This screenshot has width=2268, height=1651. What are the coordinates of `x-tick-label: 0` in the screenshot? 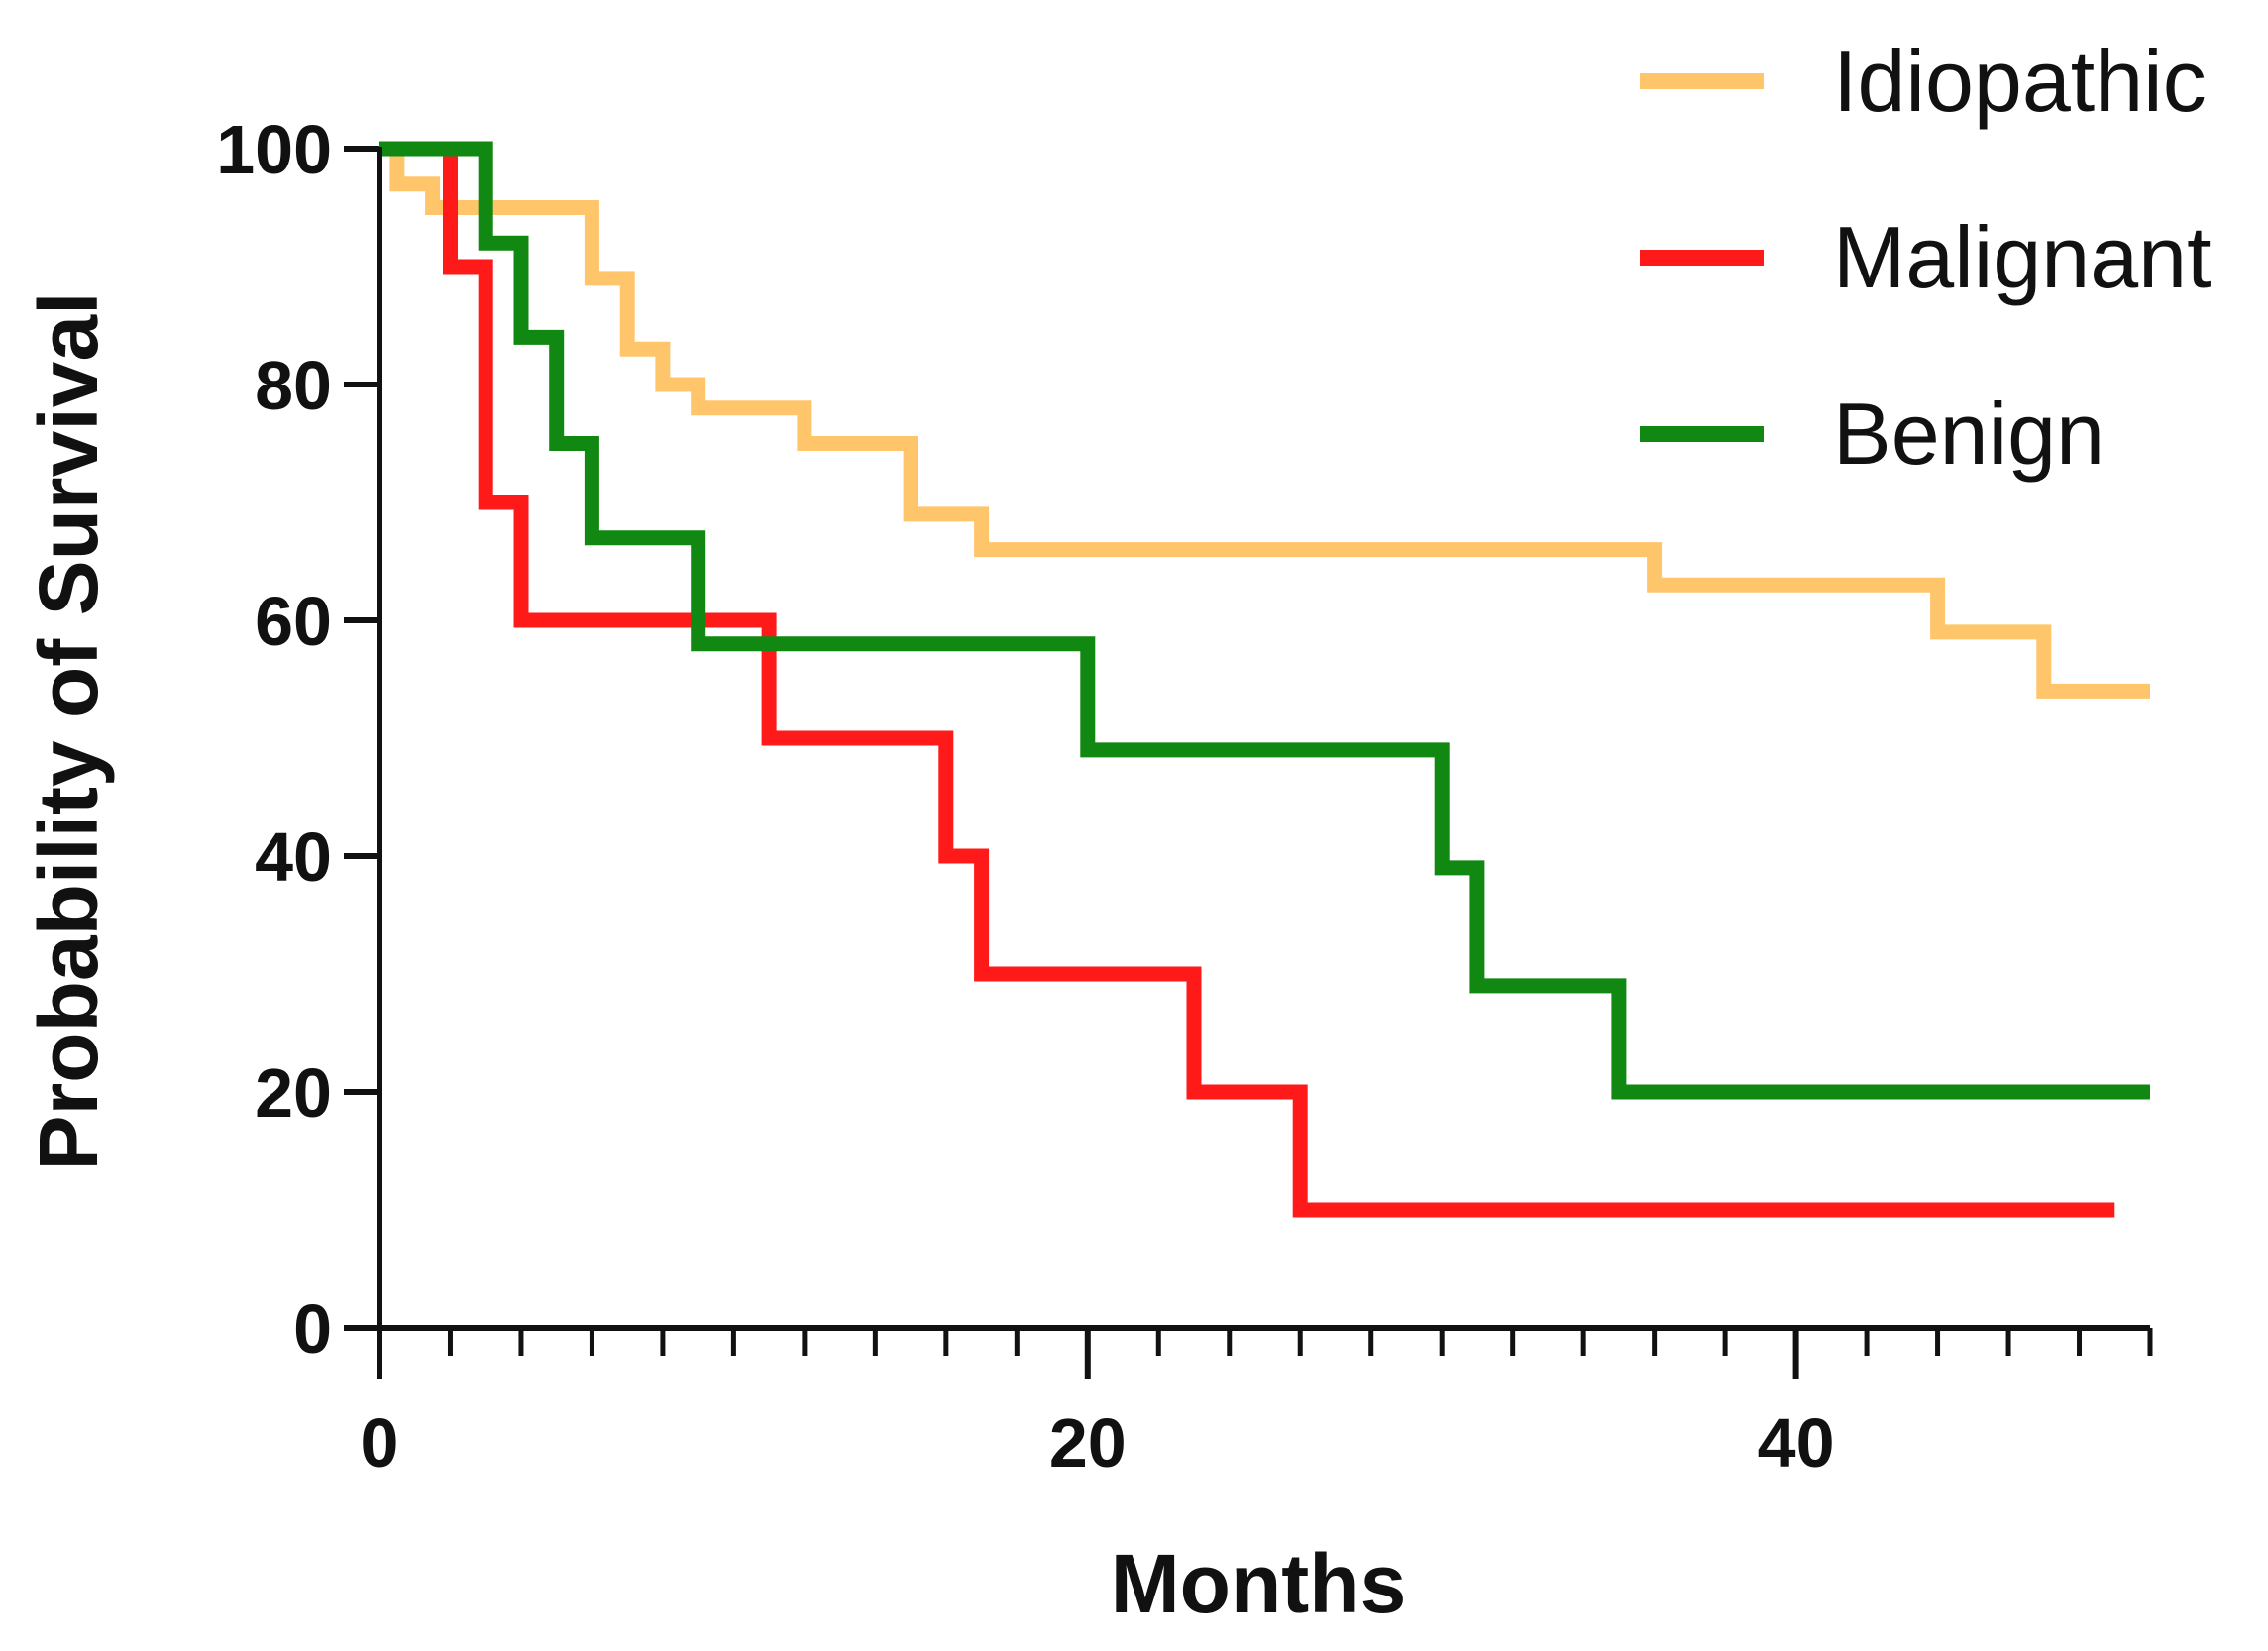 It's located at (380, 1443).